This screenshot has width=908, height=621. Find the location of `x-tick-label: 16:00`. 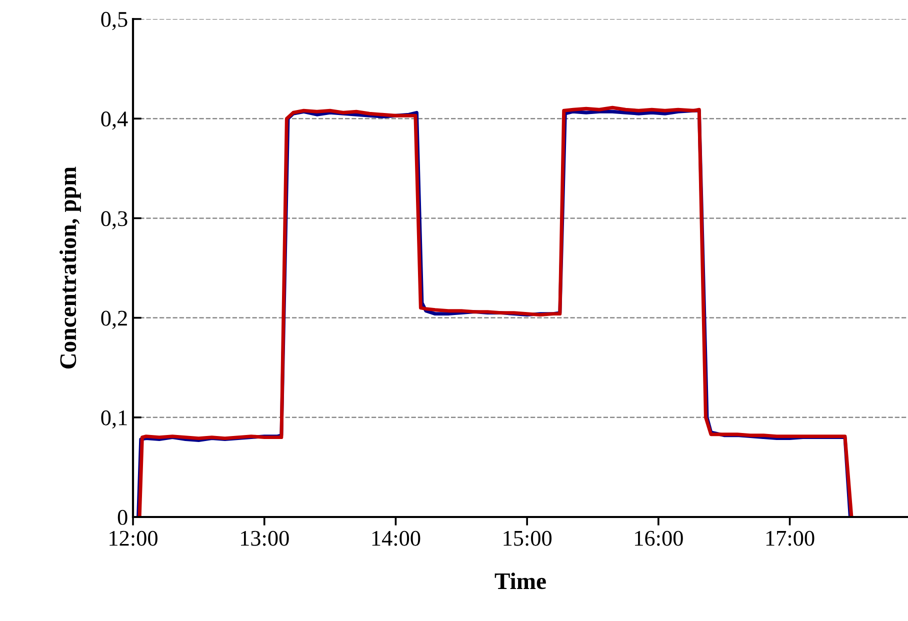

x-tick-label: 16:00 is located at coordinates (659, 538).